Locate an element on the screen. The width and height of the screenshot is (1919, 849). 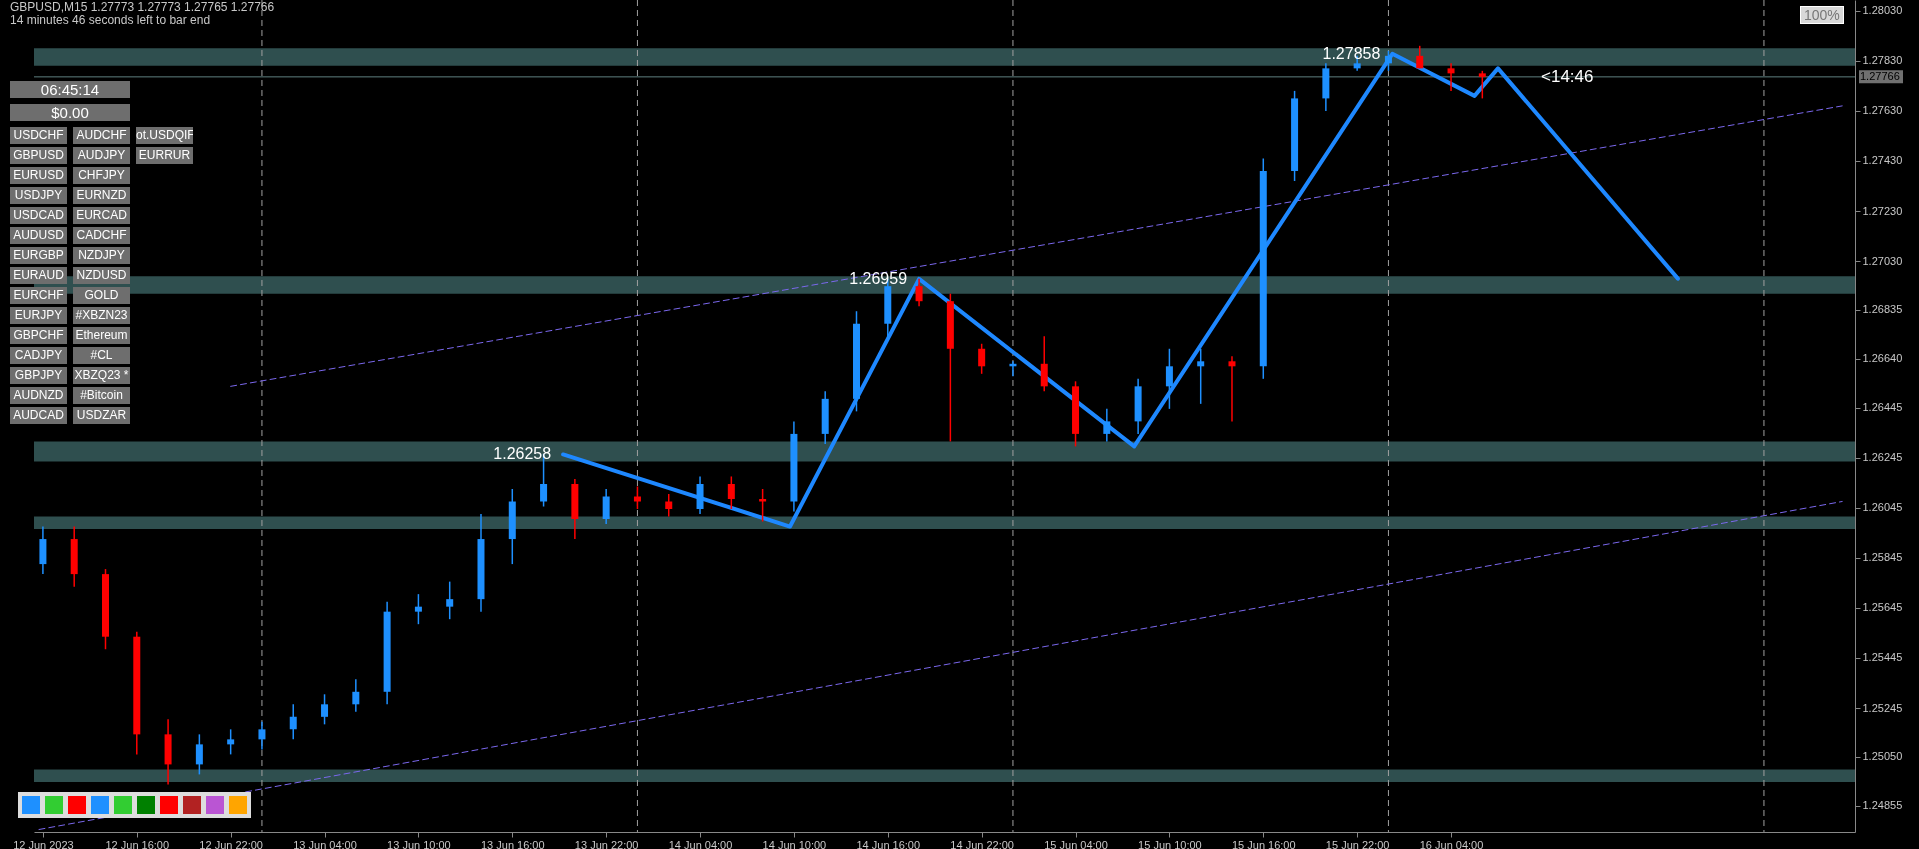
button: EURUSD is located at coordinates (38, 175).